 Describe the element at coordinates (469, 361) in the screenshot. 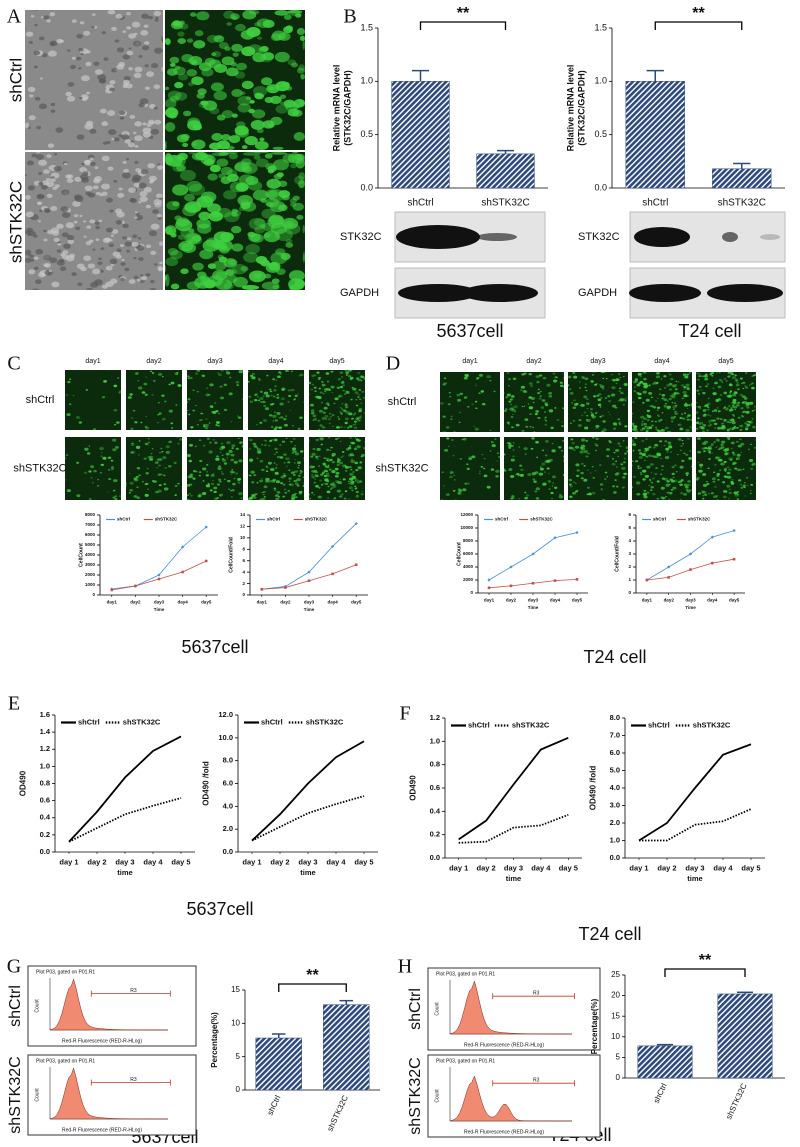

I see `day-label: day1` at that location.